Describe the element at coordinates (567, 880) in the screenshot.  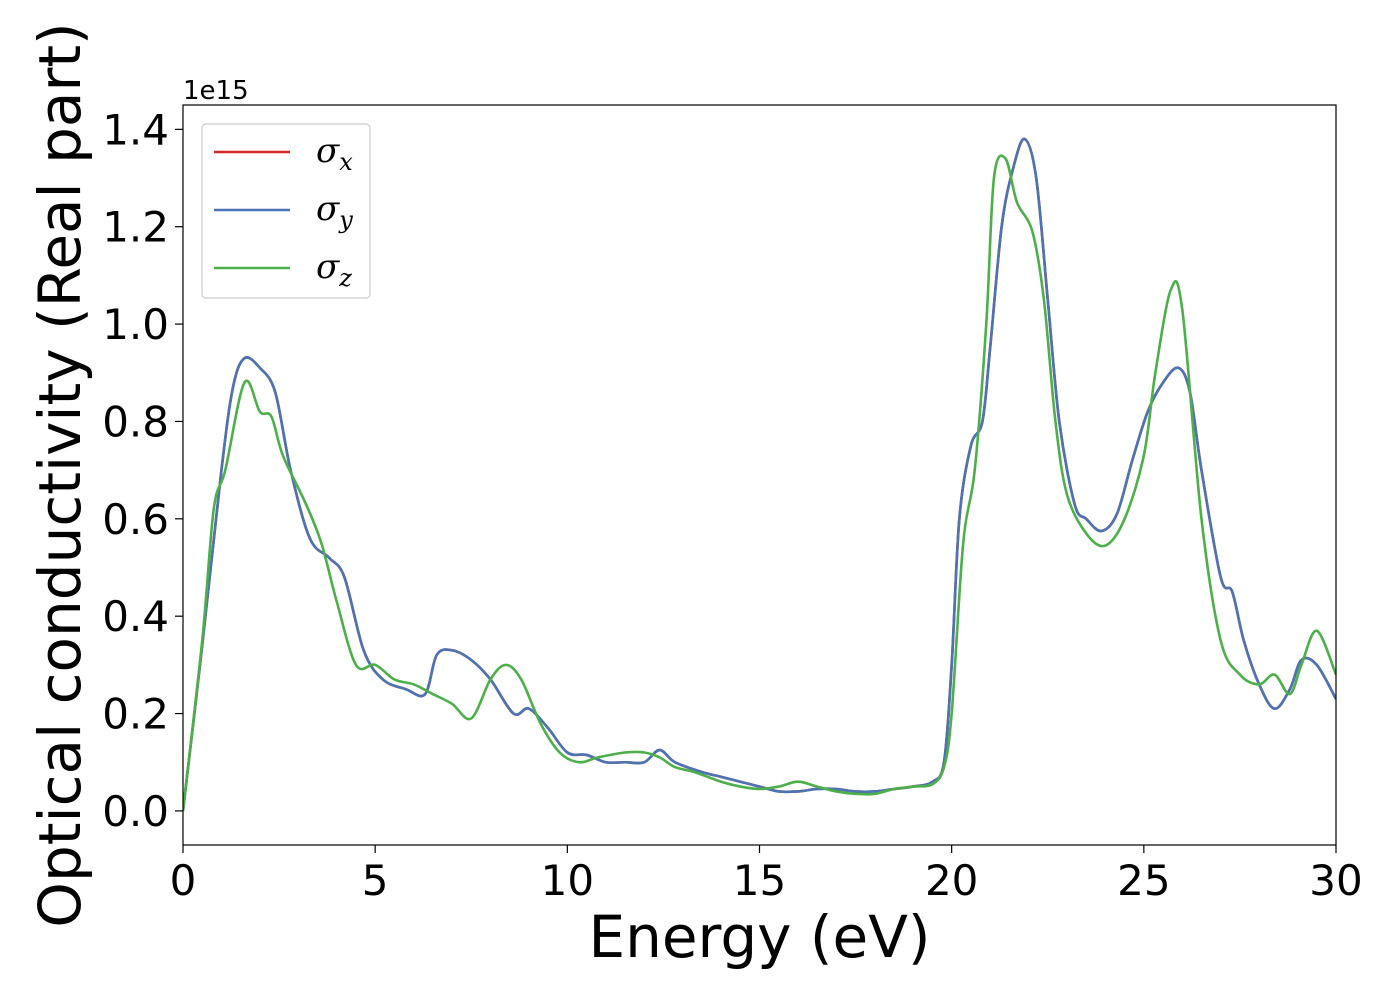
I see `x-tick-label: 10` at that location.